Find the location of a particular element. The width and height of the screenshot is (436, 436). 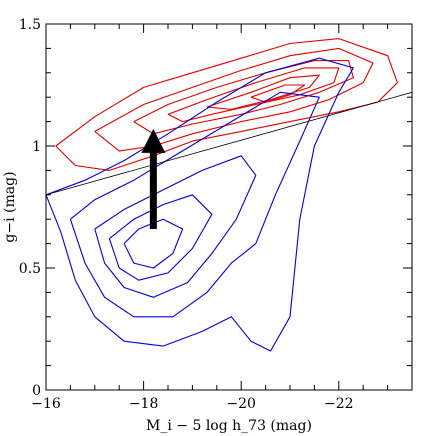

y-tick-label: 0.5 is located at coordinates (30, 269).